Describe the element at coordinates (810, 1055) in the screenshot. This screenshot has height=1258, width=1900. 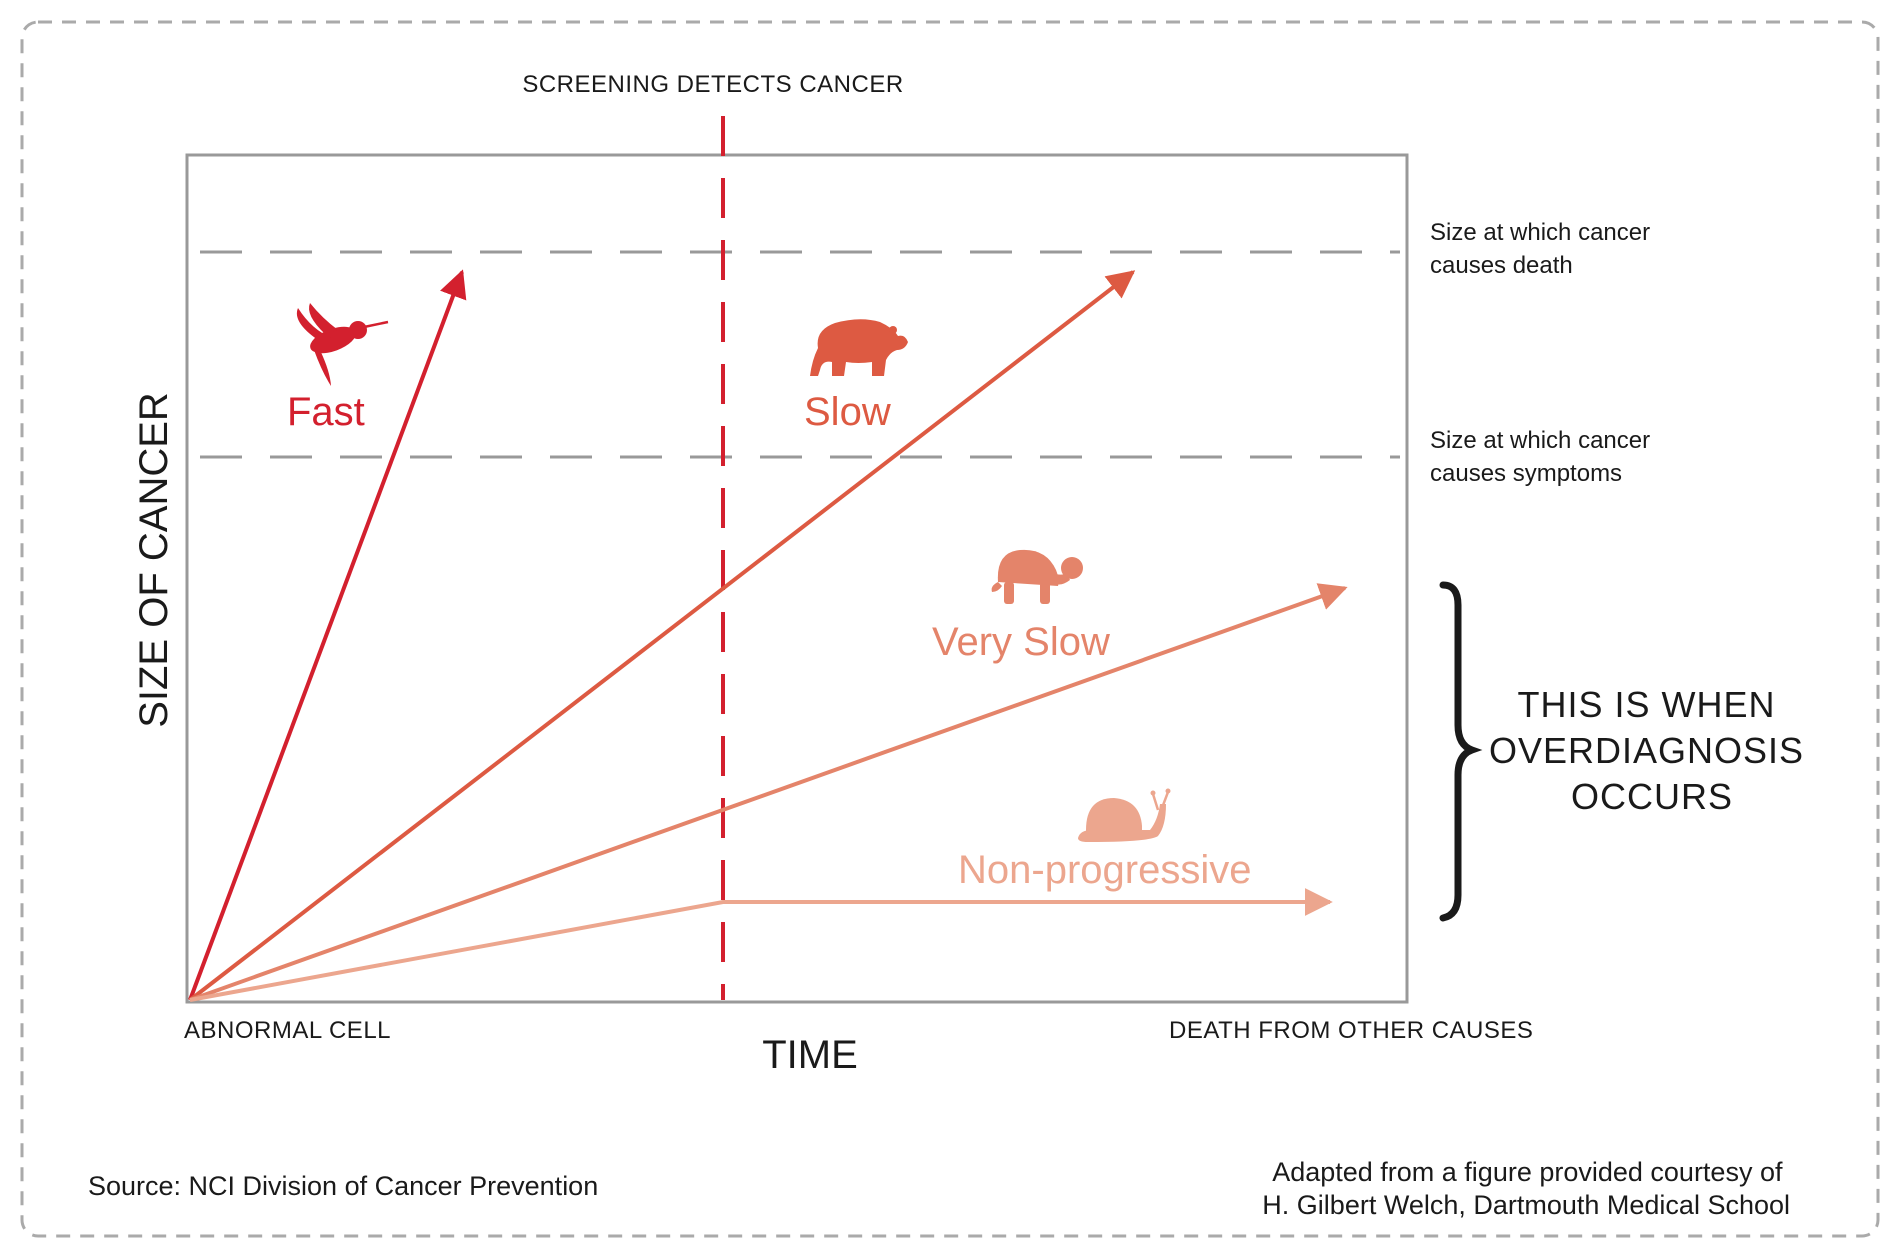
I see `x-axis-label: TIME` at that location.